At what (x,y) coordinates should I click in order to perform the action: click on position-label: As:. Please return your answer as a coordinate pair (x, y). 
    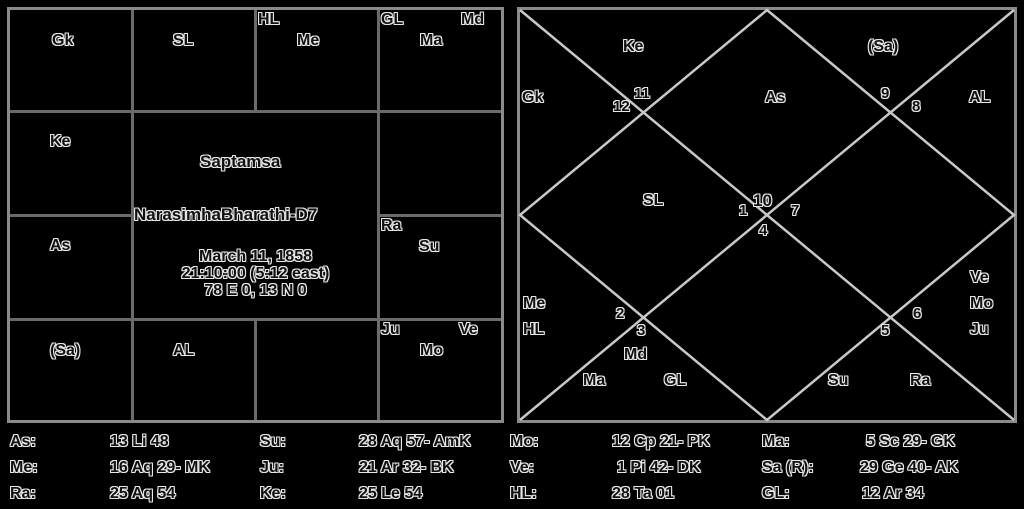
    Looking at the image, I should click on (23, 441).